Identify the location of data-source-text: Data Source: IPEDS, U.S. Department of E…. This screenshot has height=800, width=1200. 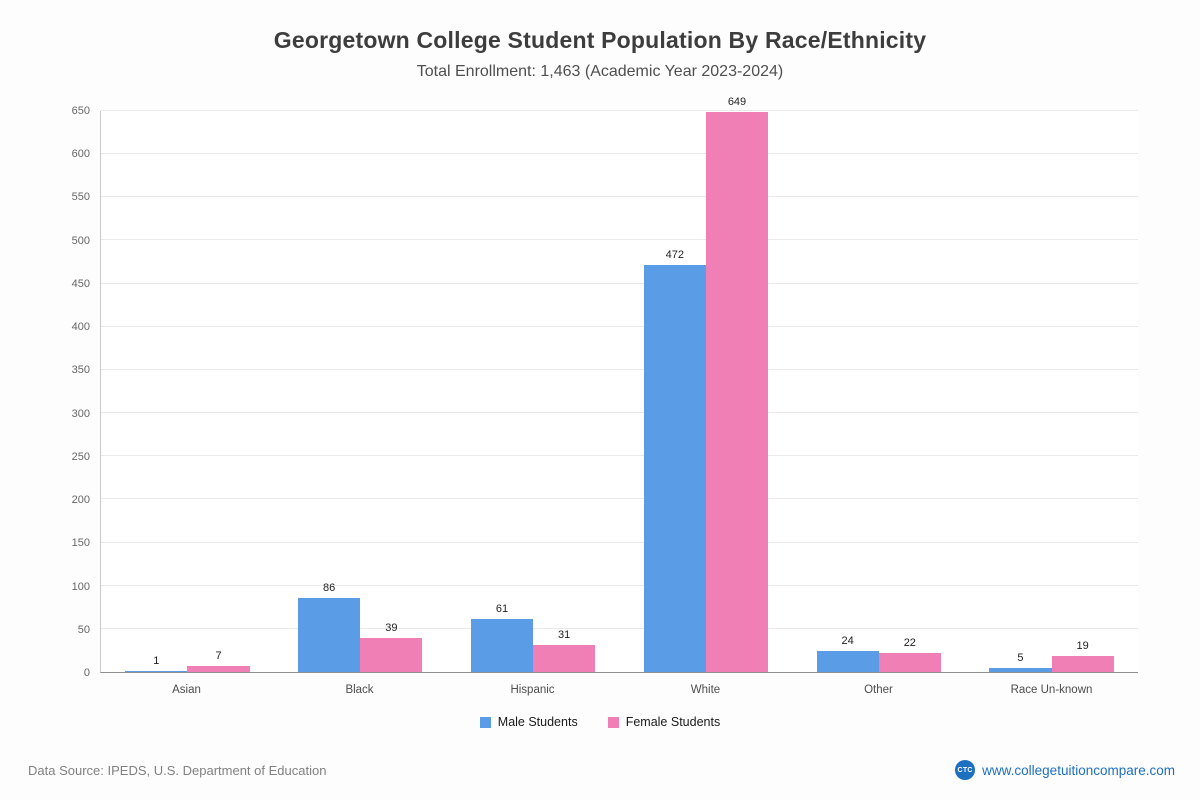
(177, 770).